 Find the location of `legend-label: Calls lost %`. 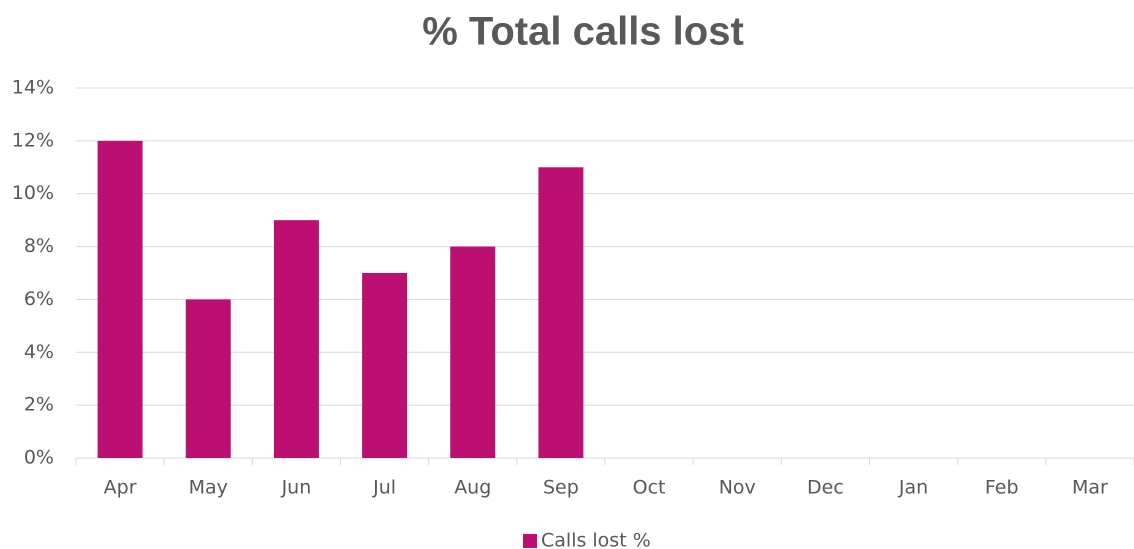

legend-label: Calls lost % is located at coordinates (596, 539).